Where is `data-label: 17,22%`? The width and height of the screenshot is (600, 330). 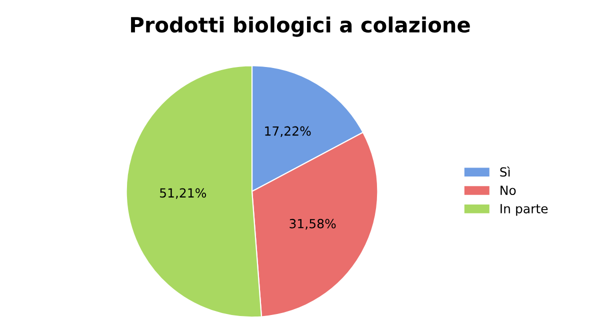
data-label: 17,22% is located at coordinates (288, 132).